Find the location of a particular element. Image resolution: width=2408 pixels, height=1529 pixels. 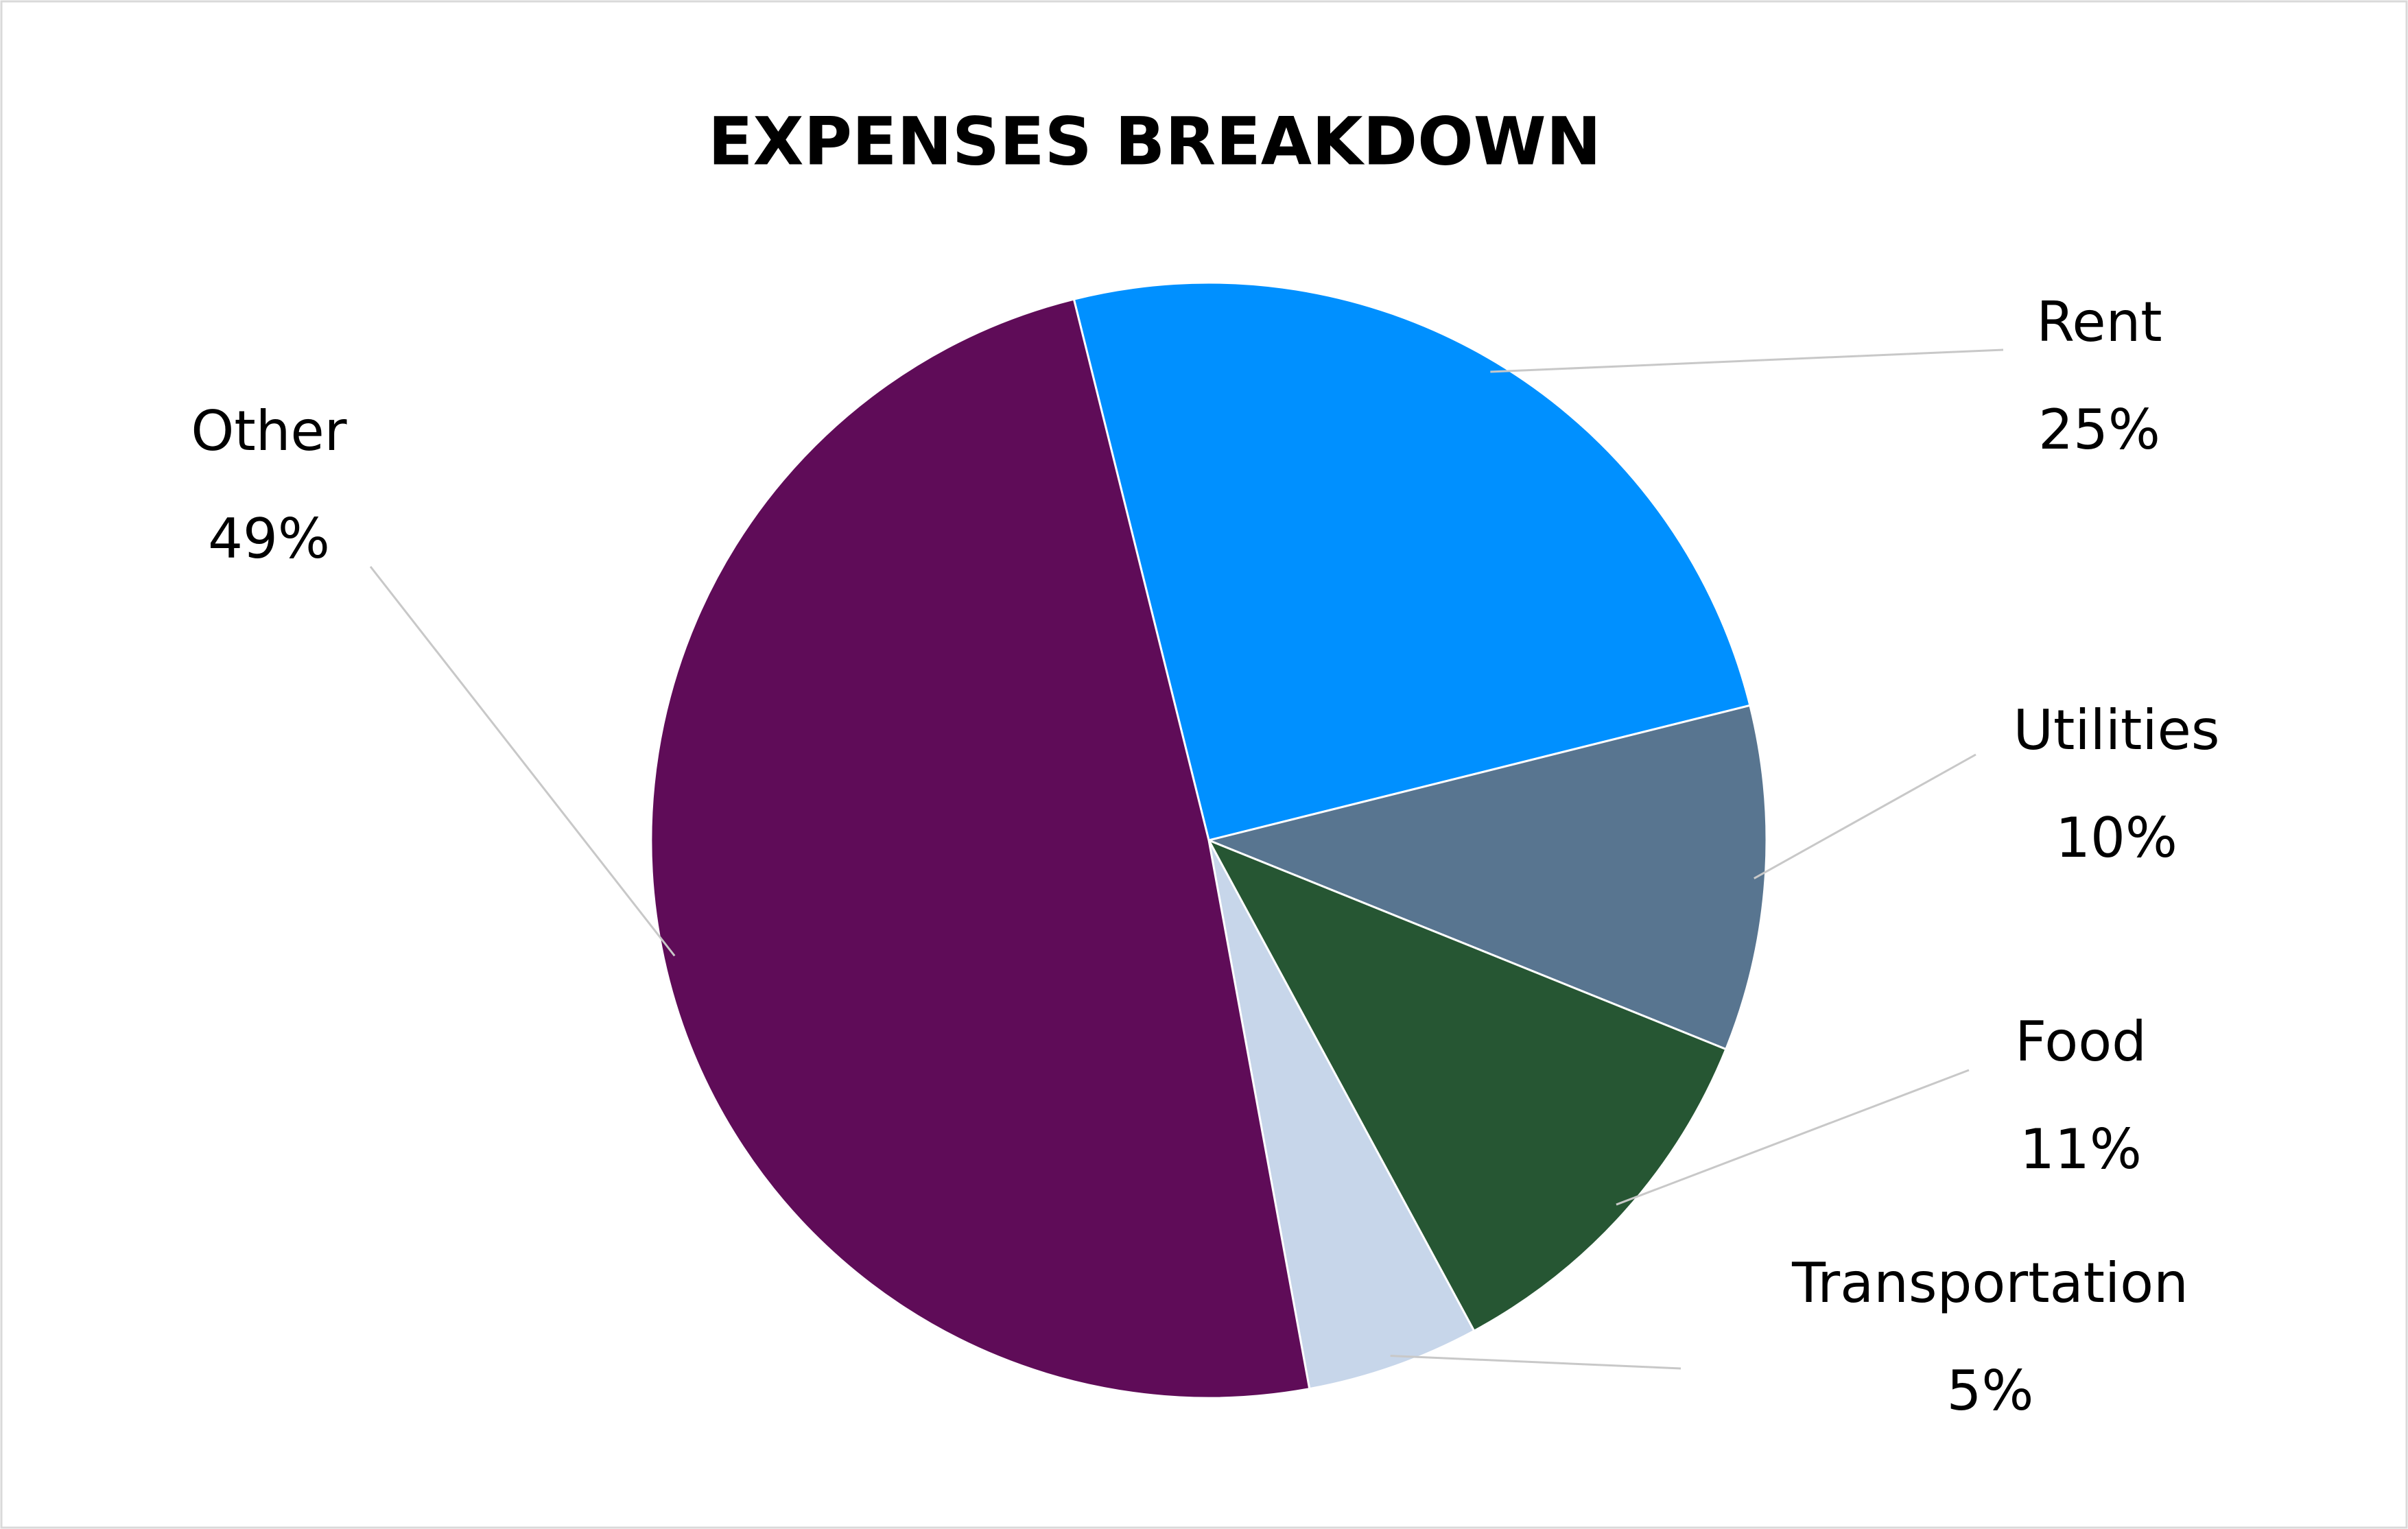

data-label-value: 11% is located at coordinates (2081, 1149).